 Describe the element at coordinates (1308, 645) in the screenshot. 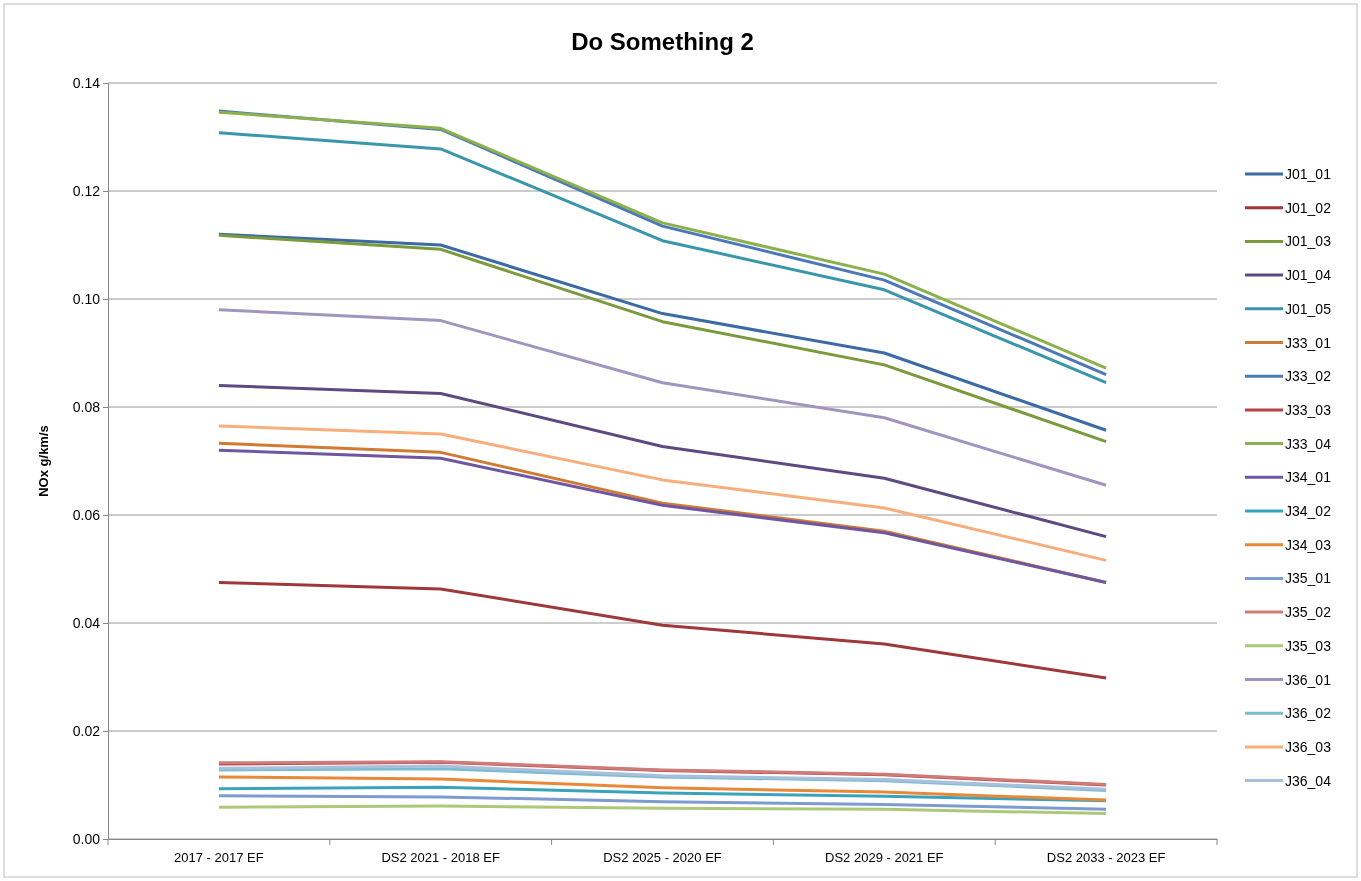

I see `legend-label: J35_03` at that location.